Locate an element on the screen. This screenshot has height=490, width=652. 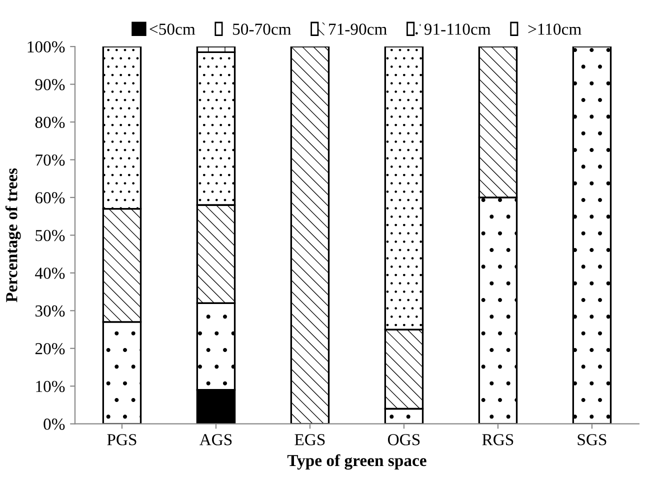
y-tick-label: 30% is located at coordinates (50, 311).